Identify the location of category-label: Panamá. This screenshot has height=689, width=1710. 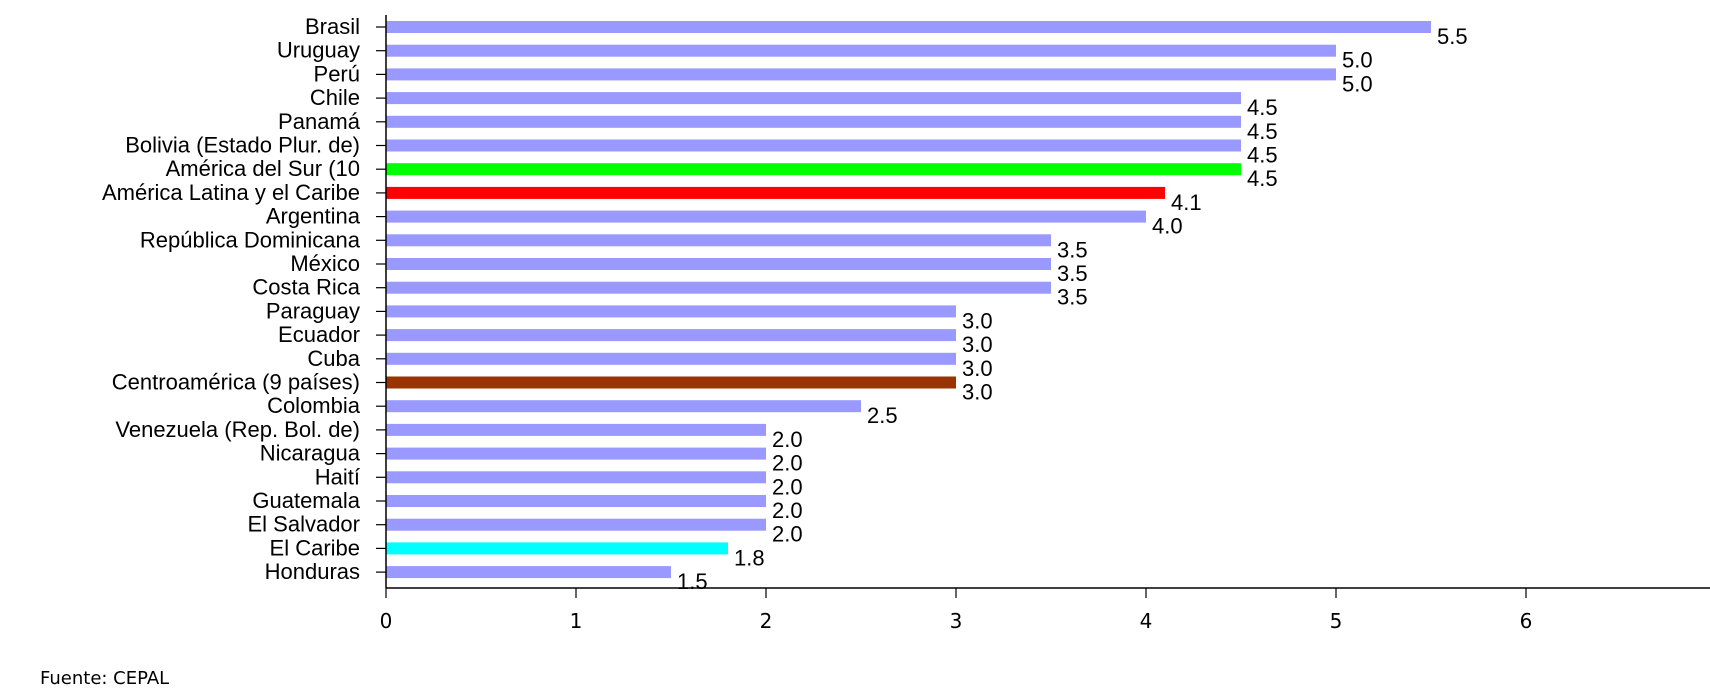
(319, 121).